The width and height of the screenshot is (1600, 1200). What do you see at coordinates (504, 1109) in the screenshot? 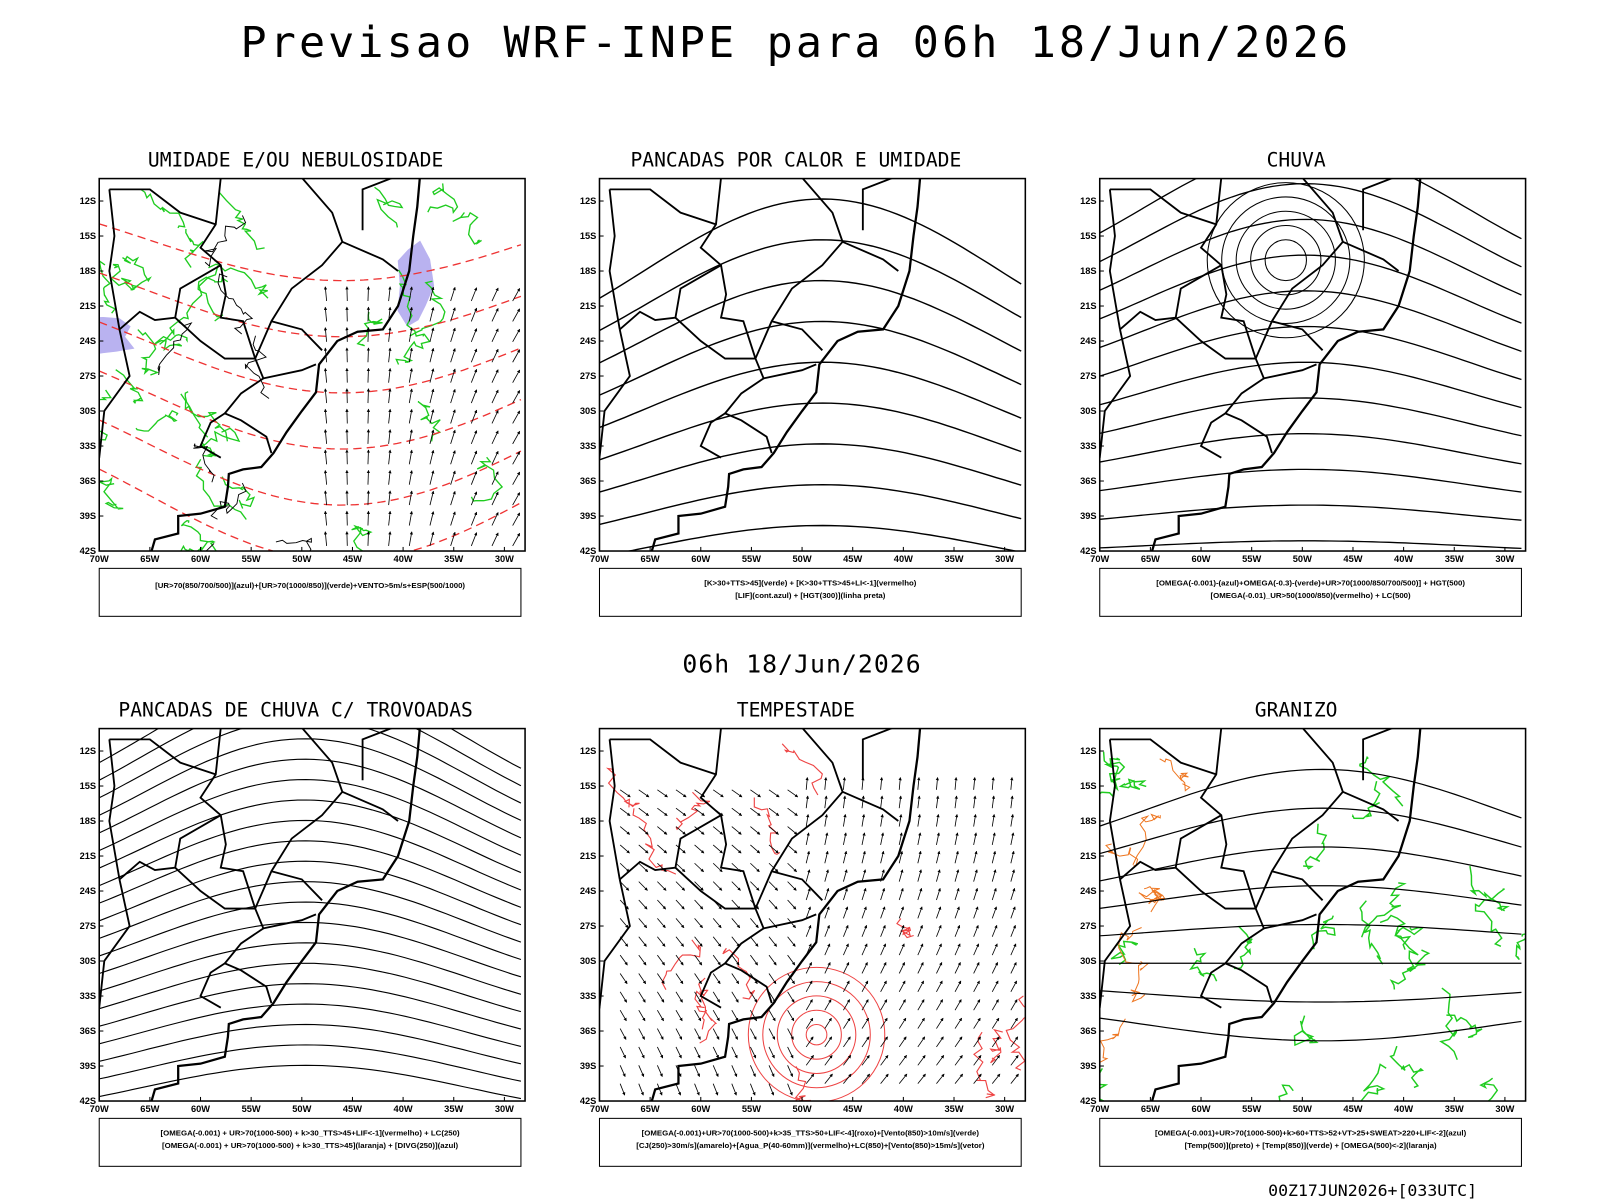
I see `lon-label: 30W` at bounding box center [504, 1109].